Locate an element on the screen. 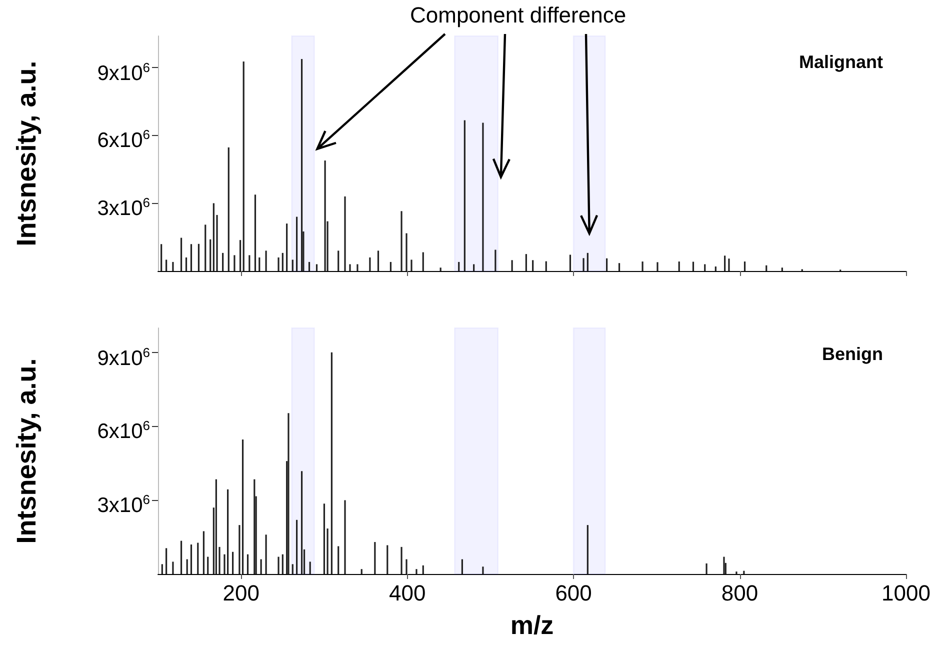 Image resolution: width=943 pixels, height=654 pixels. x-tick-label: 400 is located at coordinates (407, 593).